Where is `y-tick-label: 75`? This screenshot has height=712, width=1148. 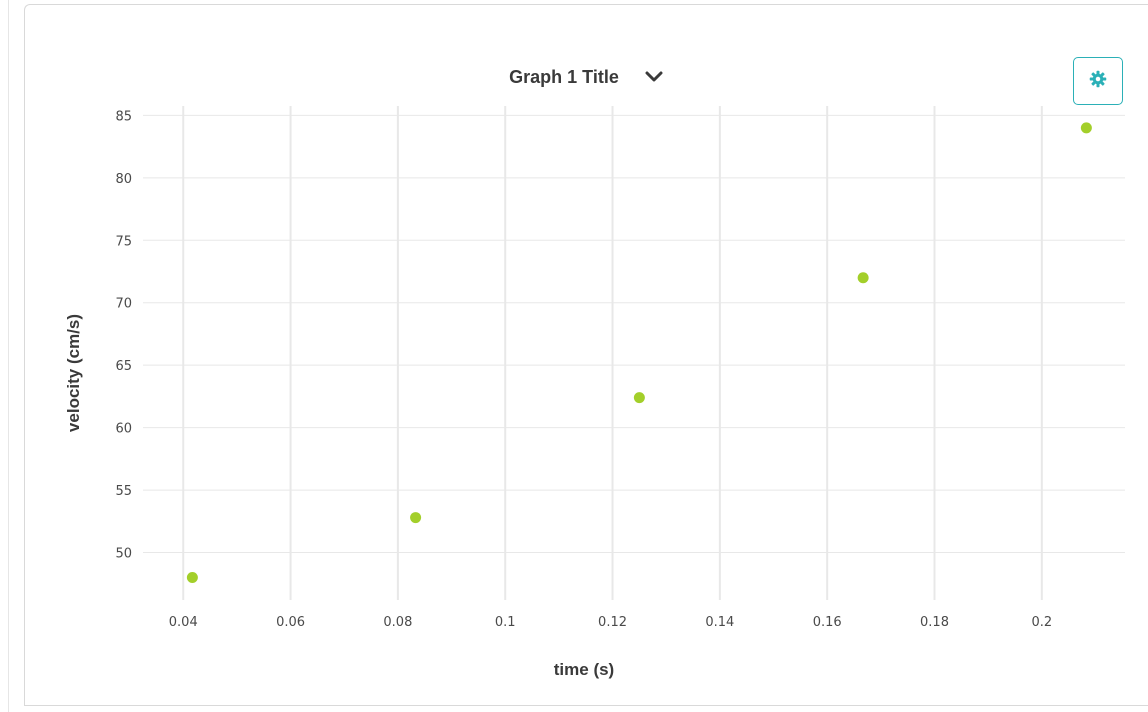 y-tick-label: 75 is located at coordinates (123, 241).